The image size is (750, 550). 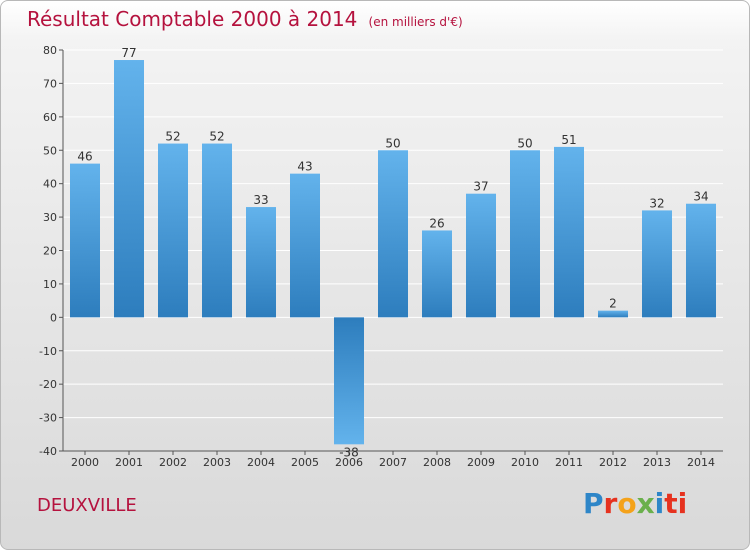 I want to click on x-tick-label: 2005, so click(x=305, y=462).